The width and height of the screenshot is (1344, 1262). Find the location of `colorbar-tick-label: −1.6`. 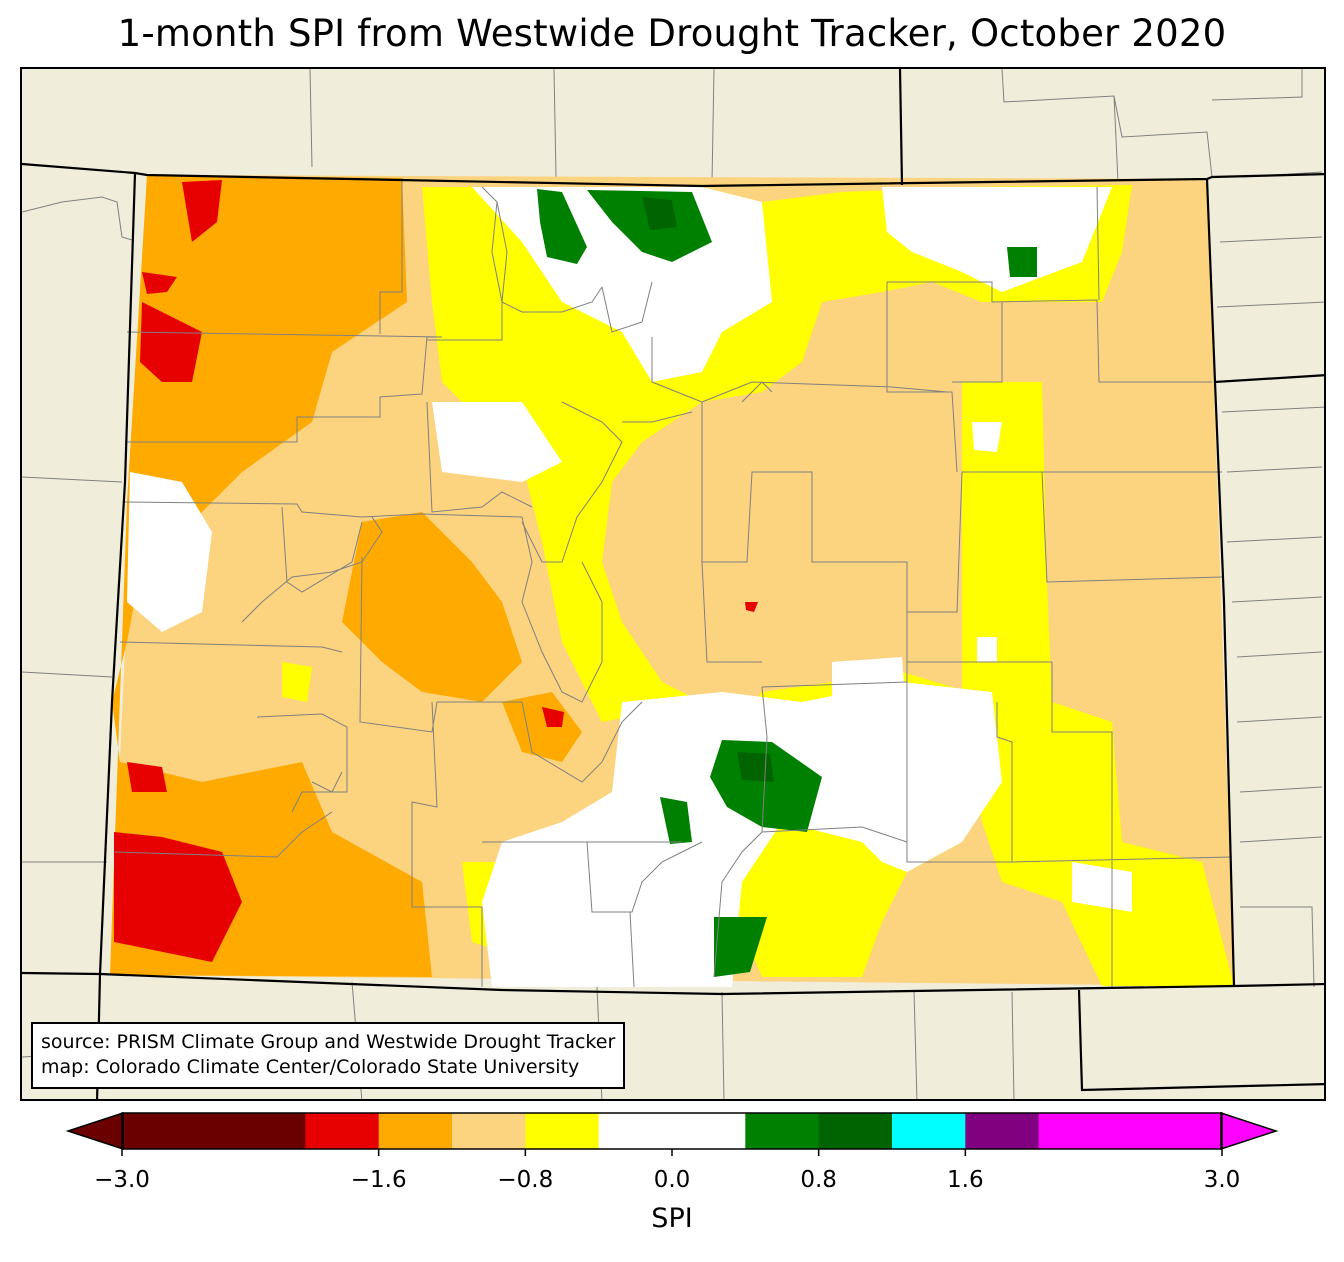

colorbar-tick-label: −1.6 is located at coordinates (378, 1180).